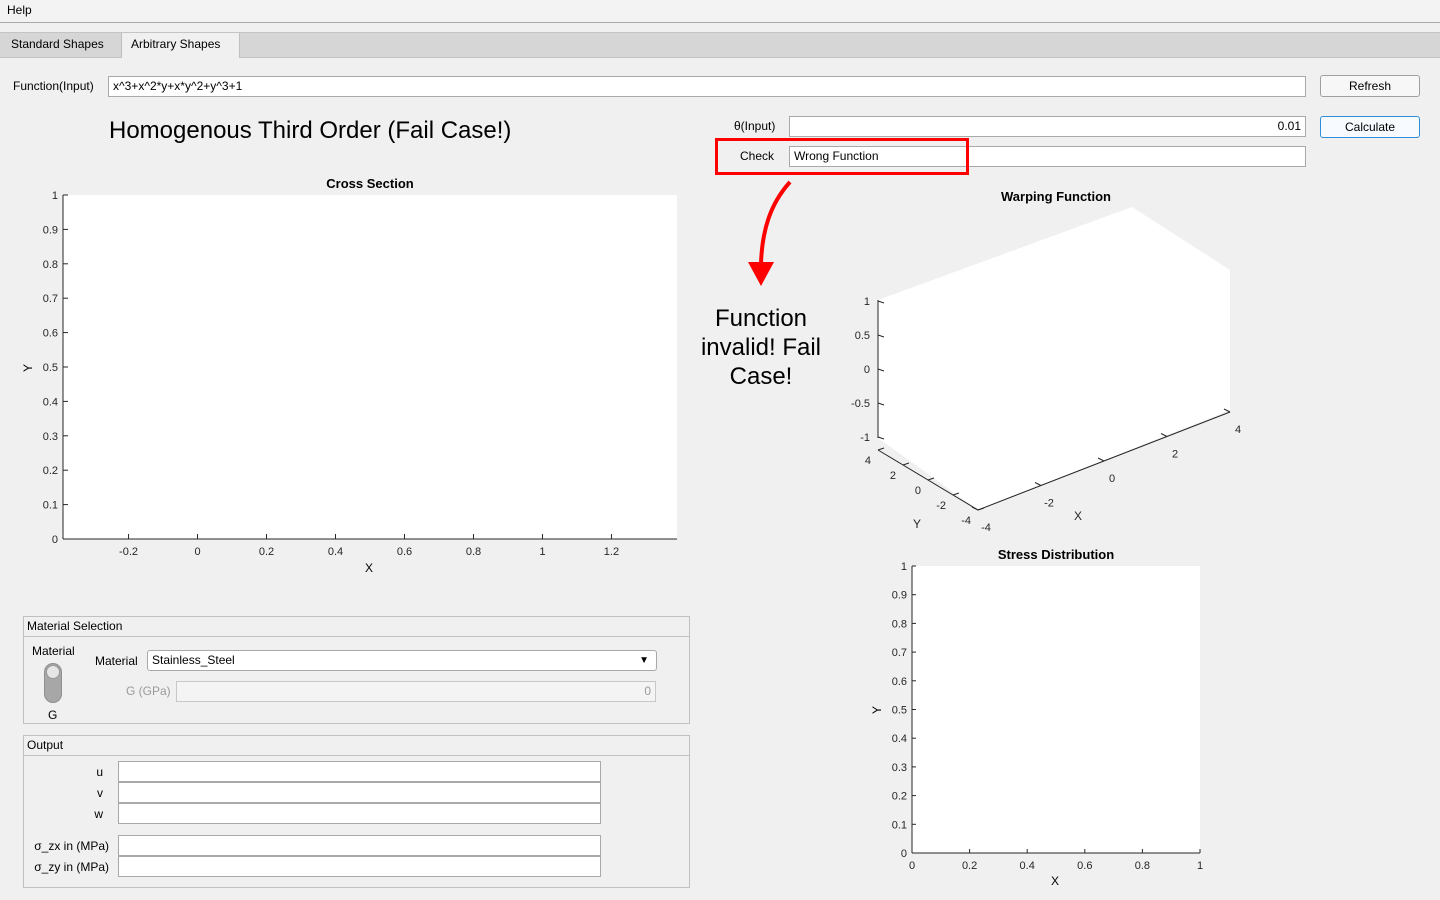 The height and width of the screenshot is (900, 1440). What do you see at coordinates (359, 813) in the screenshot?
I see `output-w-field` at bounding box center [359, 813].